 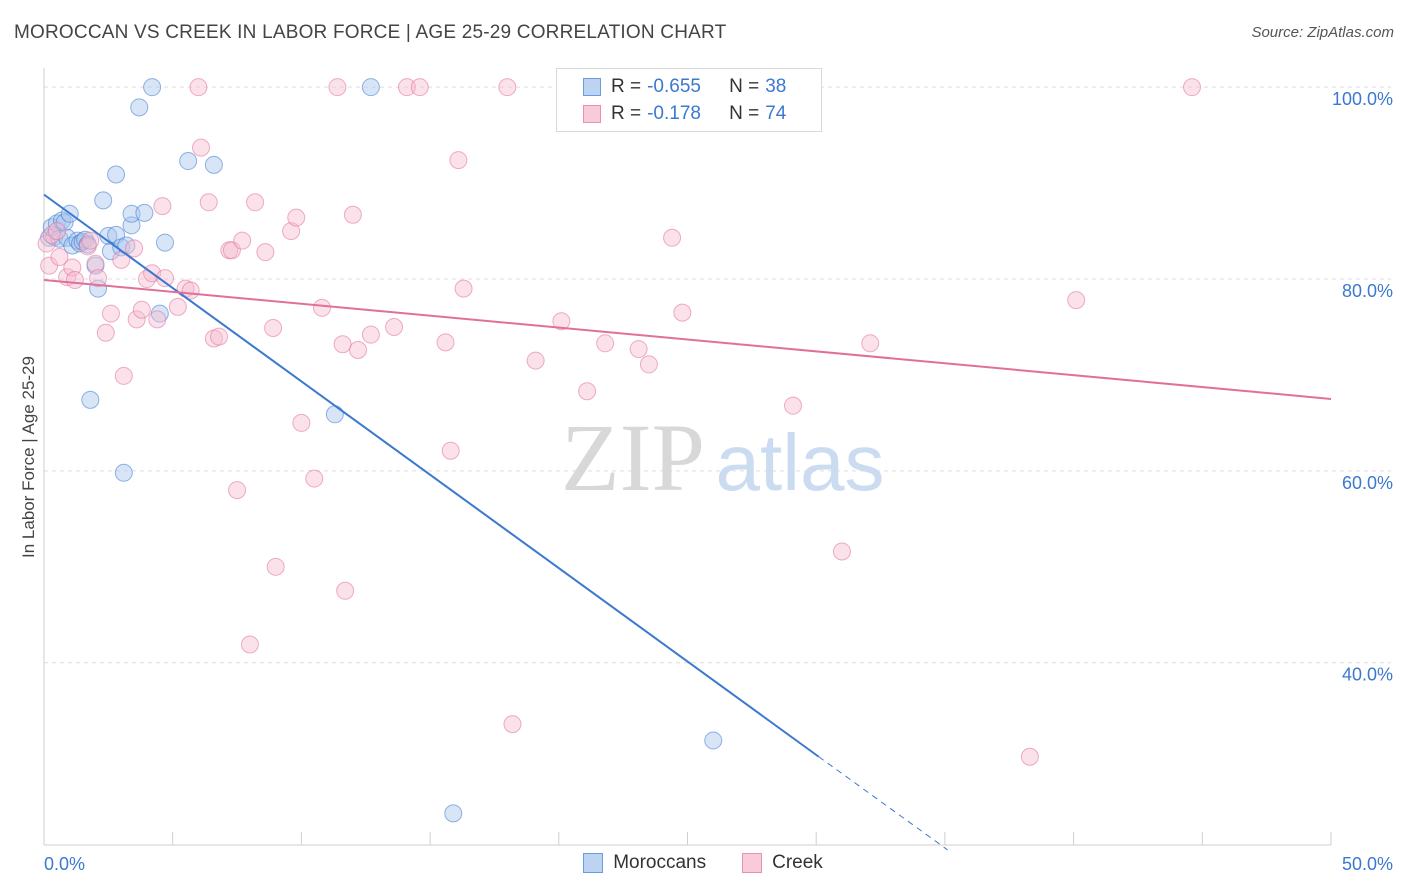 What do you see at coordinates (1367, 291) in the screenshot?
I see `y-tick-label: 80.0%` at bounding box center [1367, 291].